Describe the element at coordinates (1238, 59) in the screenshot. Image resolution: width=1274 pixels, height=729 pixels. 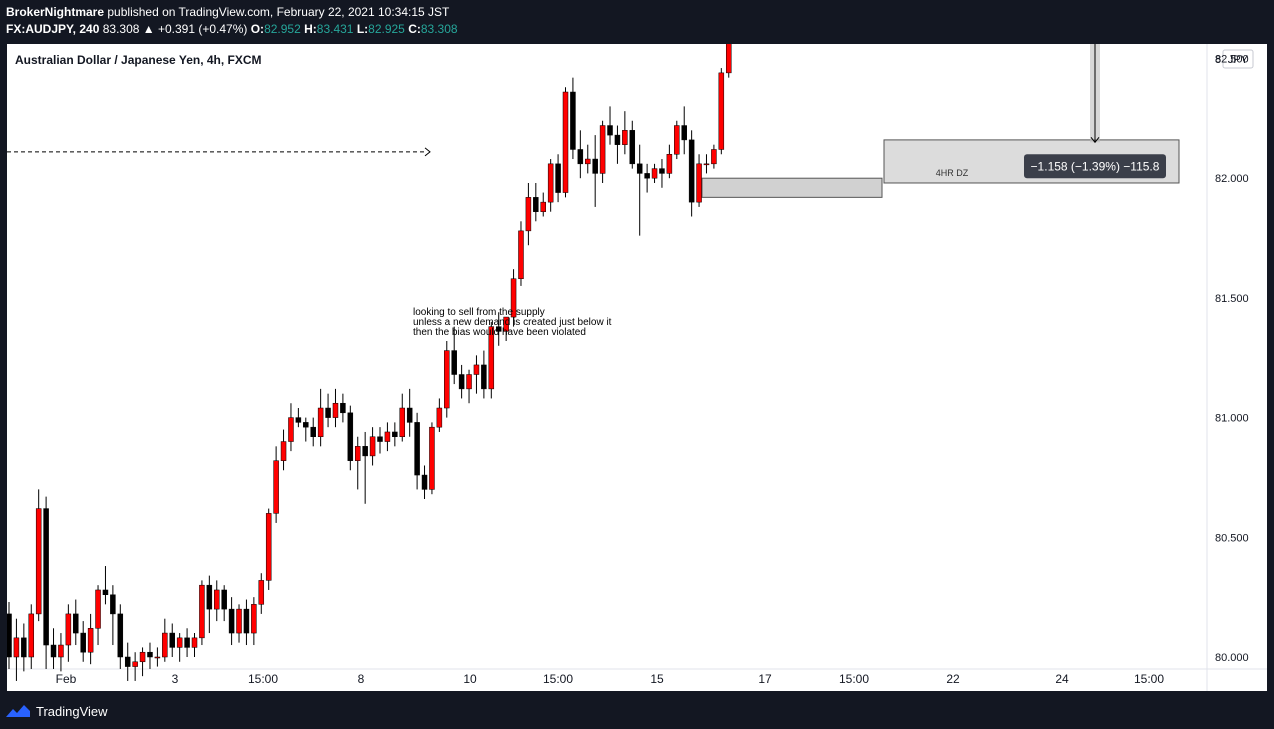
I see `currency-badge` at that location.